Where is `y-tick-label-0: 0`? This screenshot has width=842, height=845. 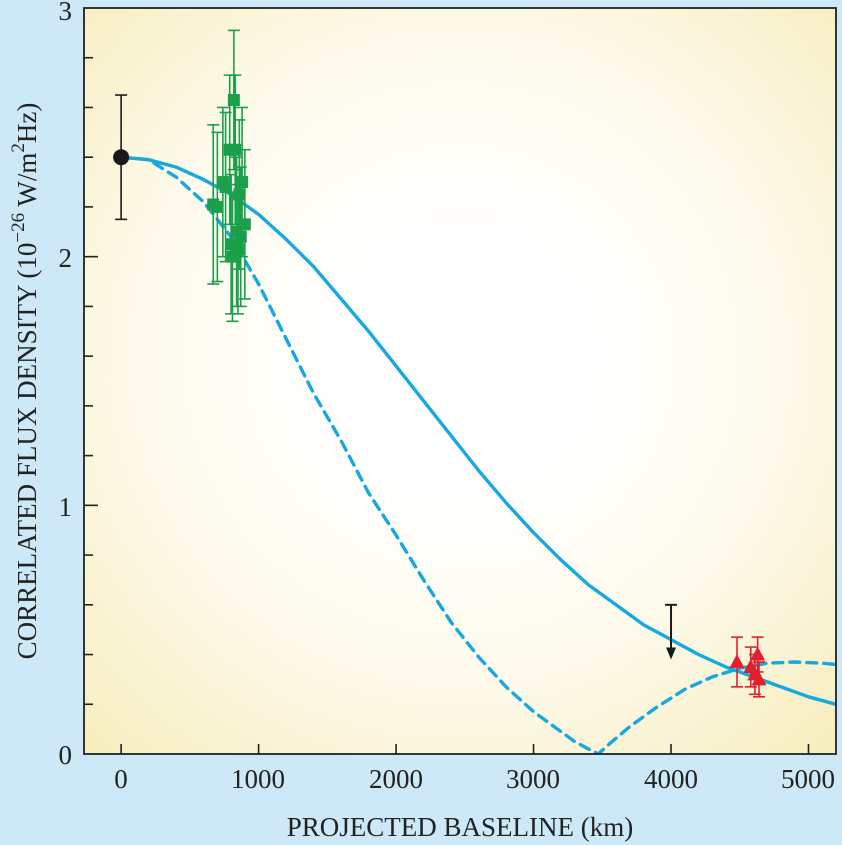 y-tick-label-0: 0 is located at coordinates (66, 755).